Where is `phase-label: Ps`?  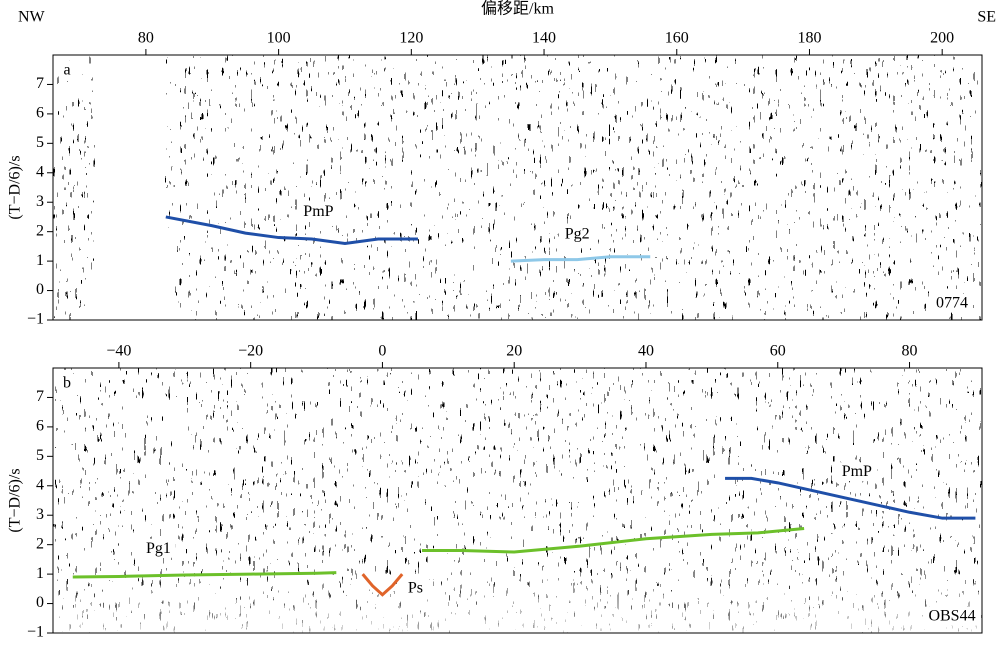 phase-label: Ps is located at coordinates (415, 588).